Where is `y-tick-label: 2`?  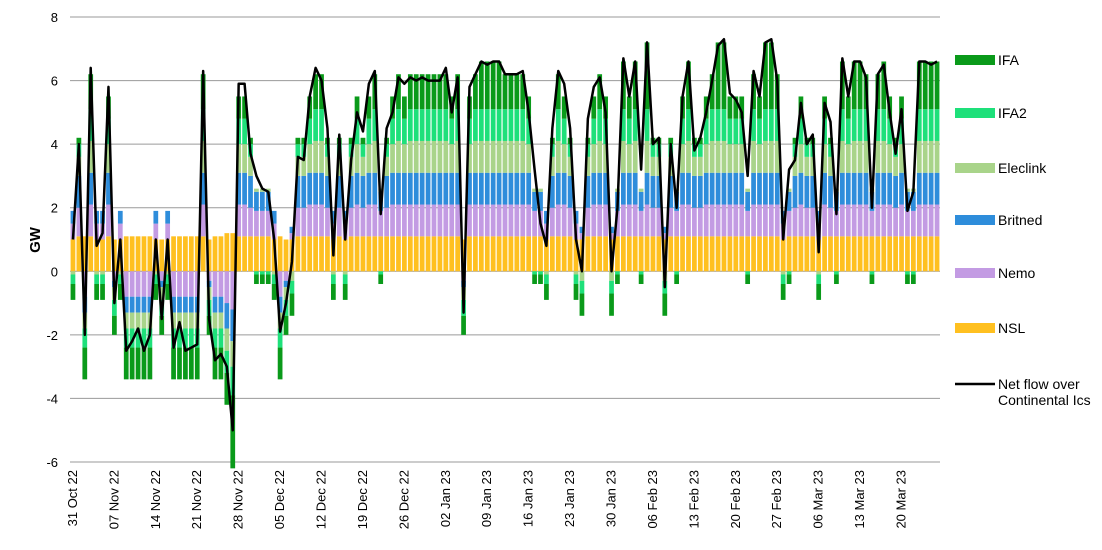
y-tick-label: 2 is located at coordinates (54, 208).